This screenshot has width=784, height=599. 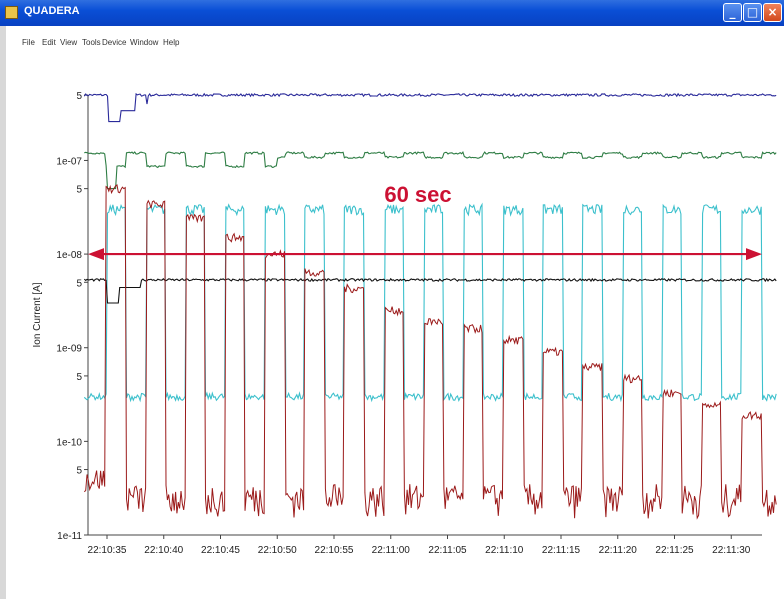 What do you see at coordinates (96, 254) in the screenshot?
I see `arrow-head-left-icon` at bounding box center [96, 254].